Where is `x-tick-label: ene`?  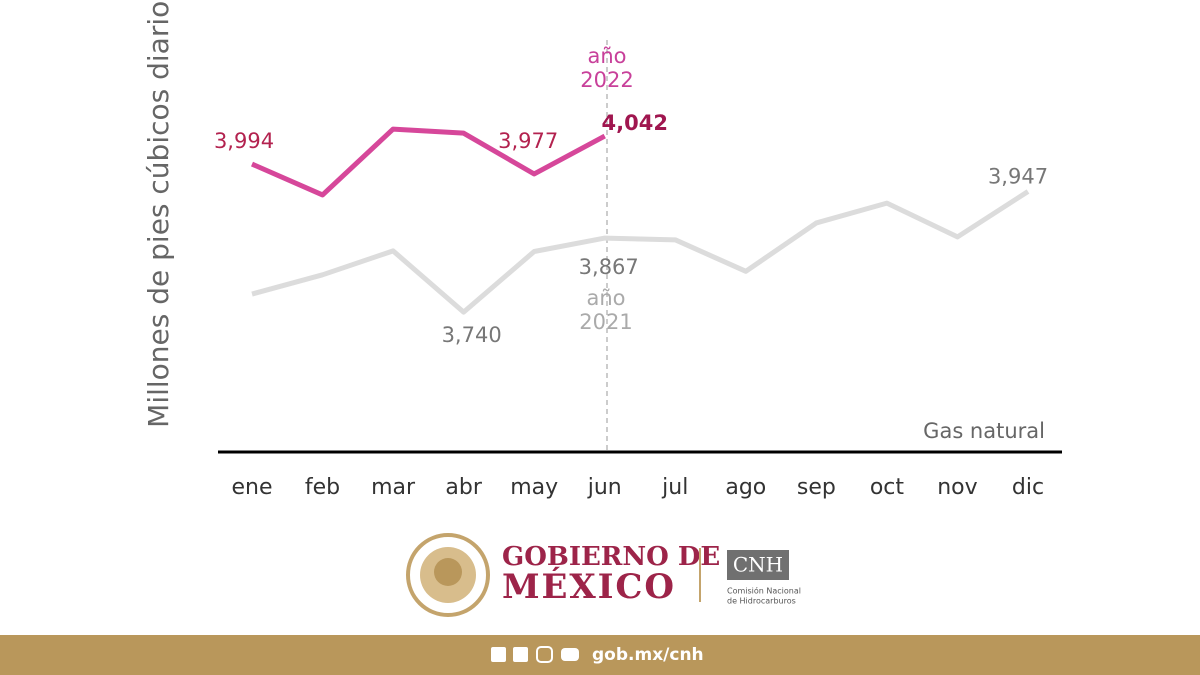 x-tick-label: ene is located at coordinates (251, 487).